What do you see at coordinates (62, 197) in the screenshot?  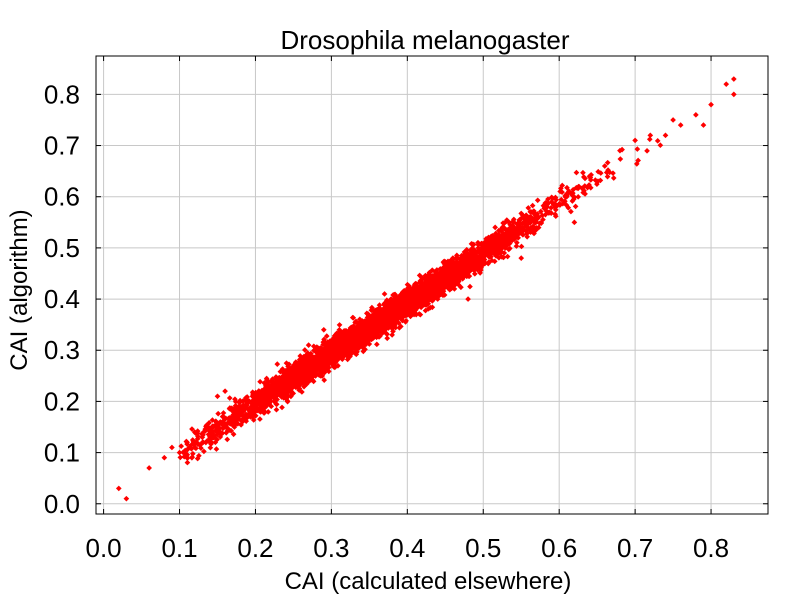 I see `y-tick-label: 0.6` at bounding box center [62, 197].